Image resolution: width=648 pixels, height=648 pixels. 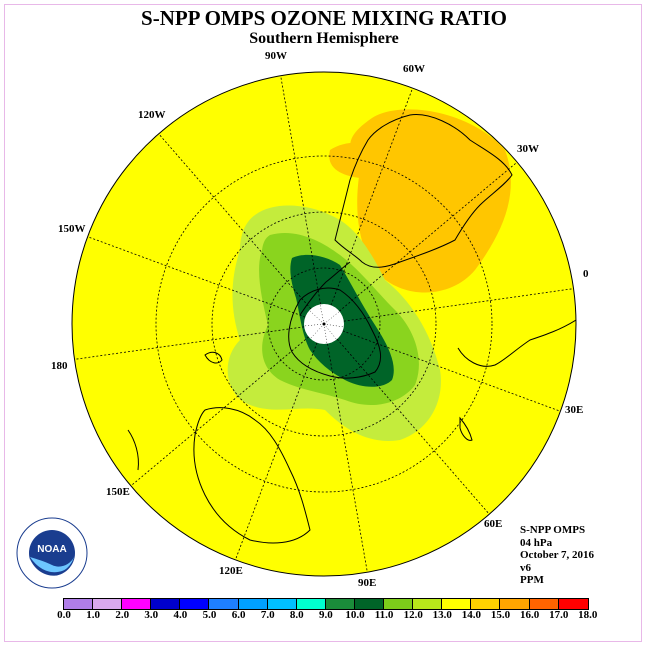 What do you see at coordinates (355, 615) in the screenshot?
I see `colorbar-tick-label: 10.0` at bounding box center [355, 615].